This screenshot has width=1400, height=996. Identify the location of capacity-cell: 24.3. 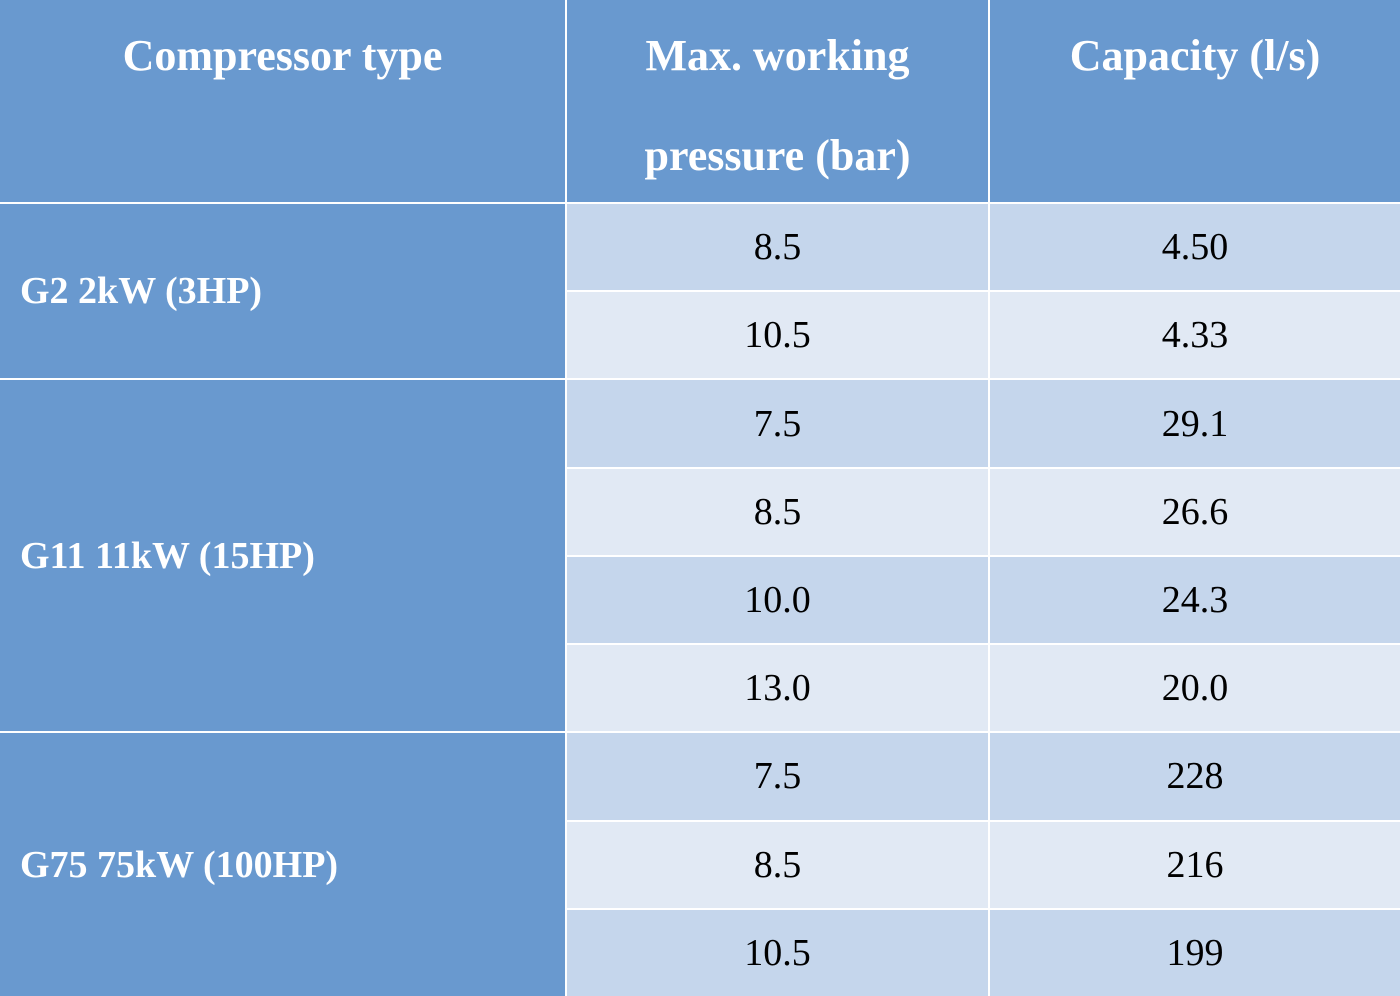
(1195, 600).